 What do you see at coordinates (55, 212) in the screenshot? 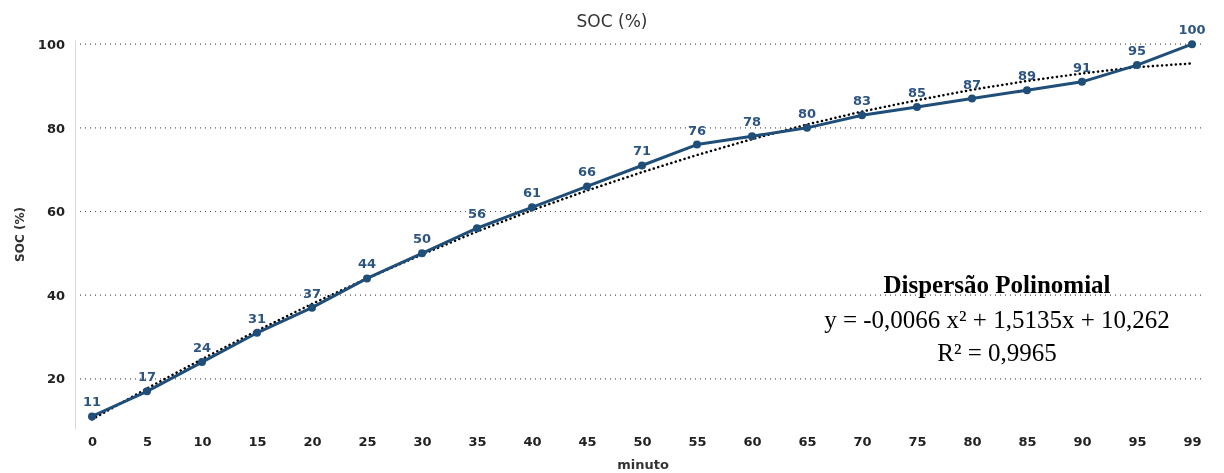
I see `y-tick-label: 60` at bounding box center [55, 212].